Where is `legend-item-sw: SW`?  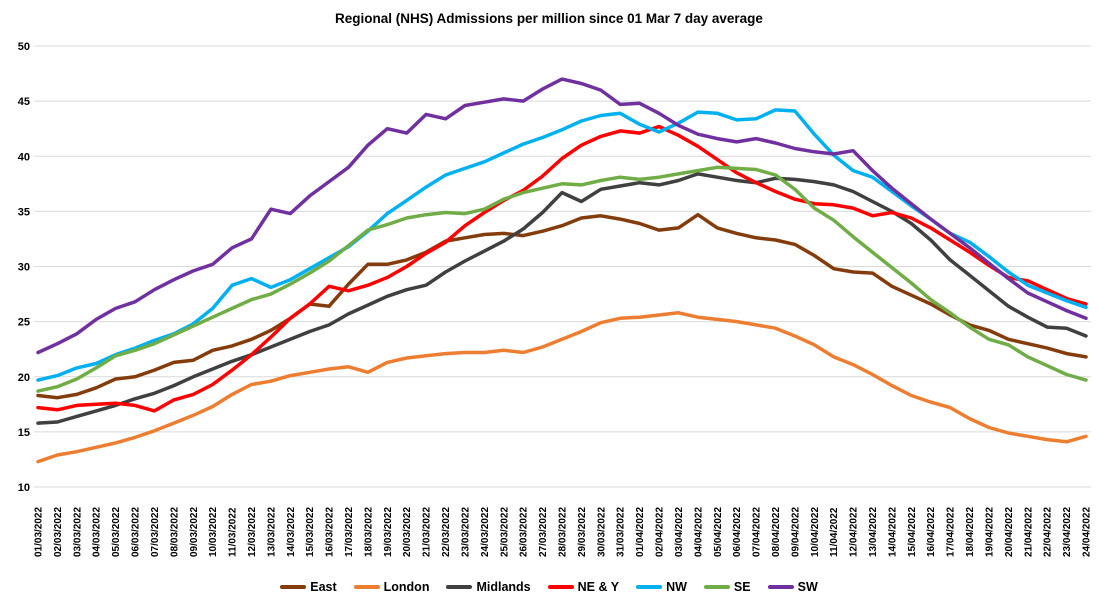 legend-item-sw: SW is located at coordinates (792, 587).